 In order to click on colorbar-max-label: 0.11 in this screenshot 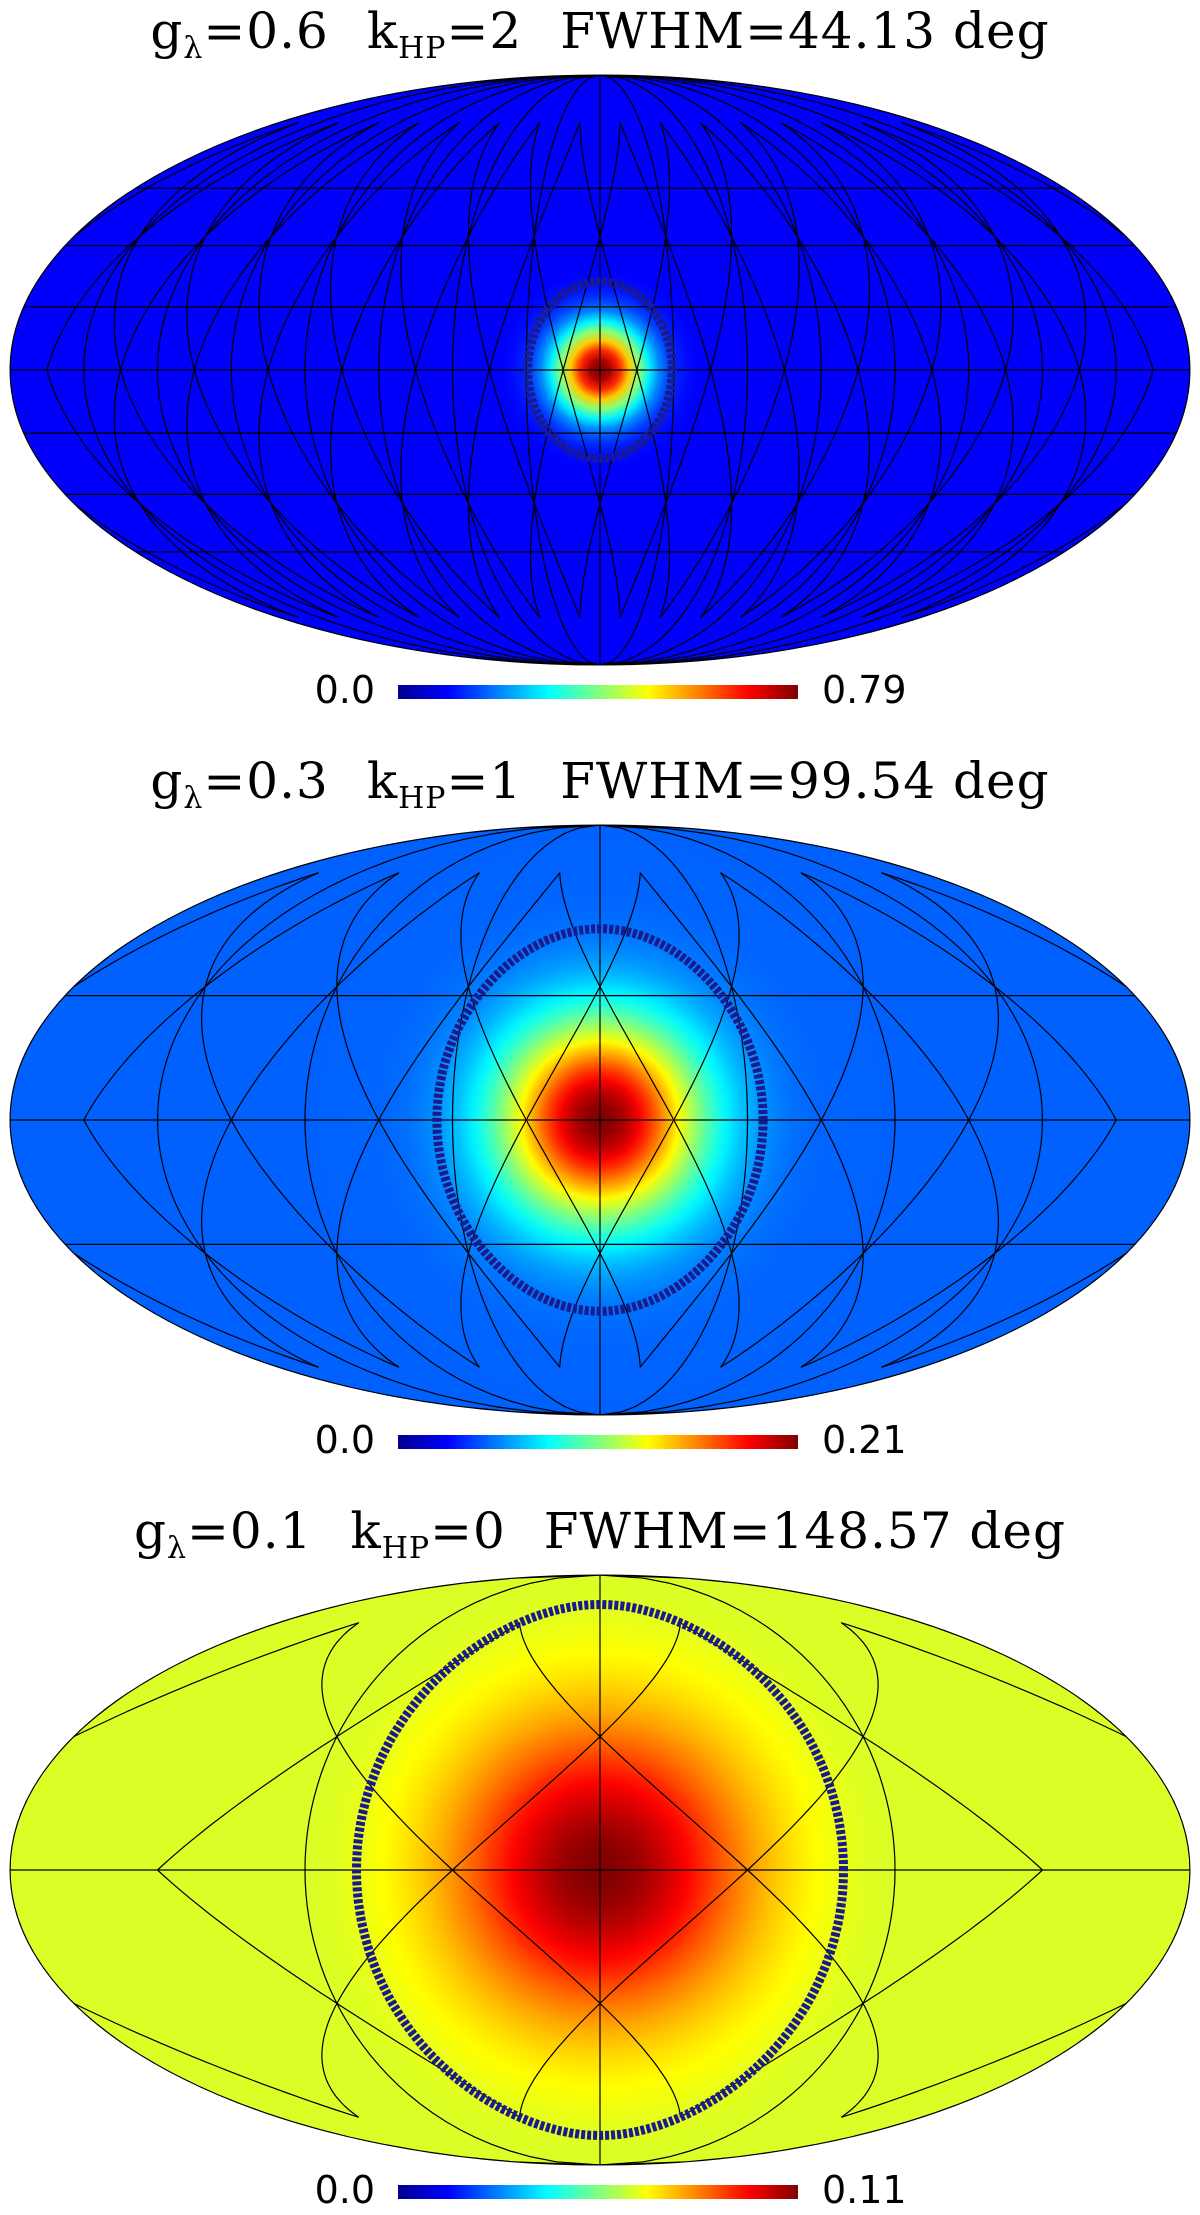, I will do `click(864, 2190)`.